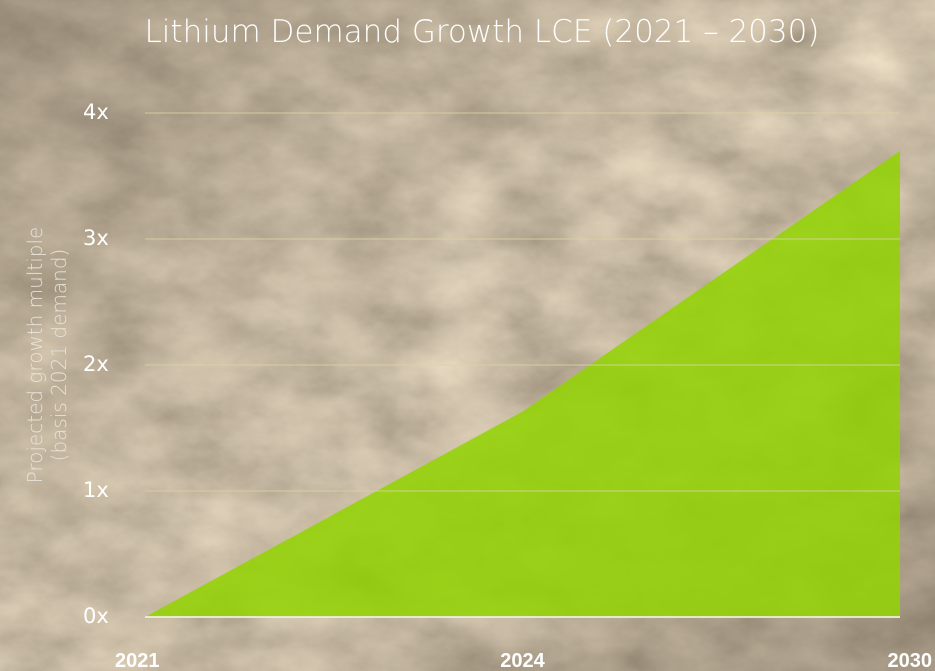 The height and width of the screenshot is (671, 935). What do you see at coordinates (482, 32) in the screenshot?
I see `chart-title: Lithium Demand Growth LCE (2021 – 2030)` at bounding box center [482, 32].